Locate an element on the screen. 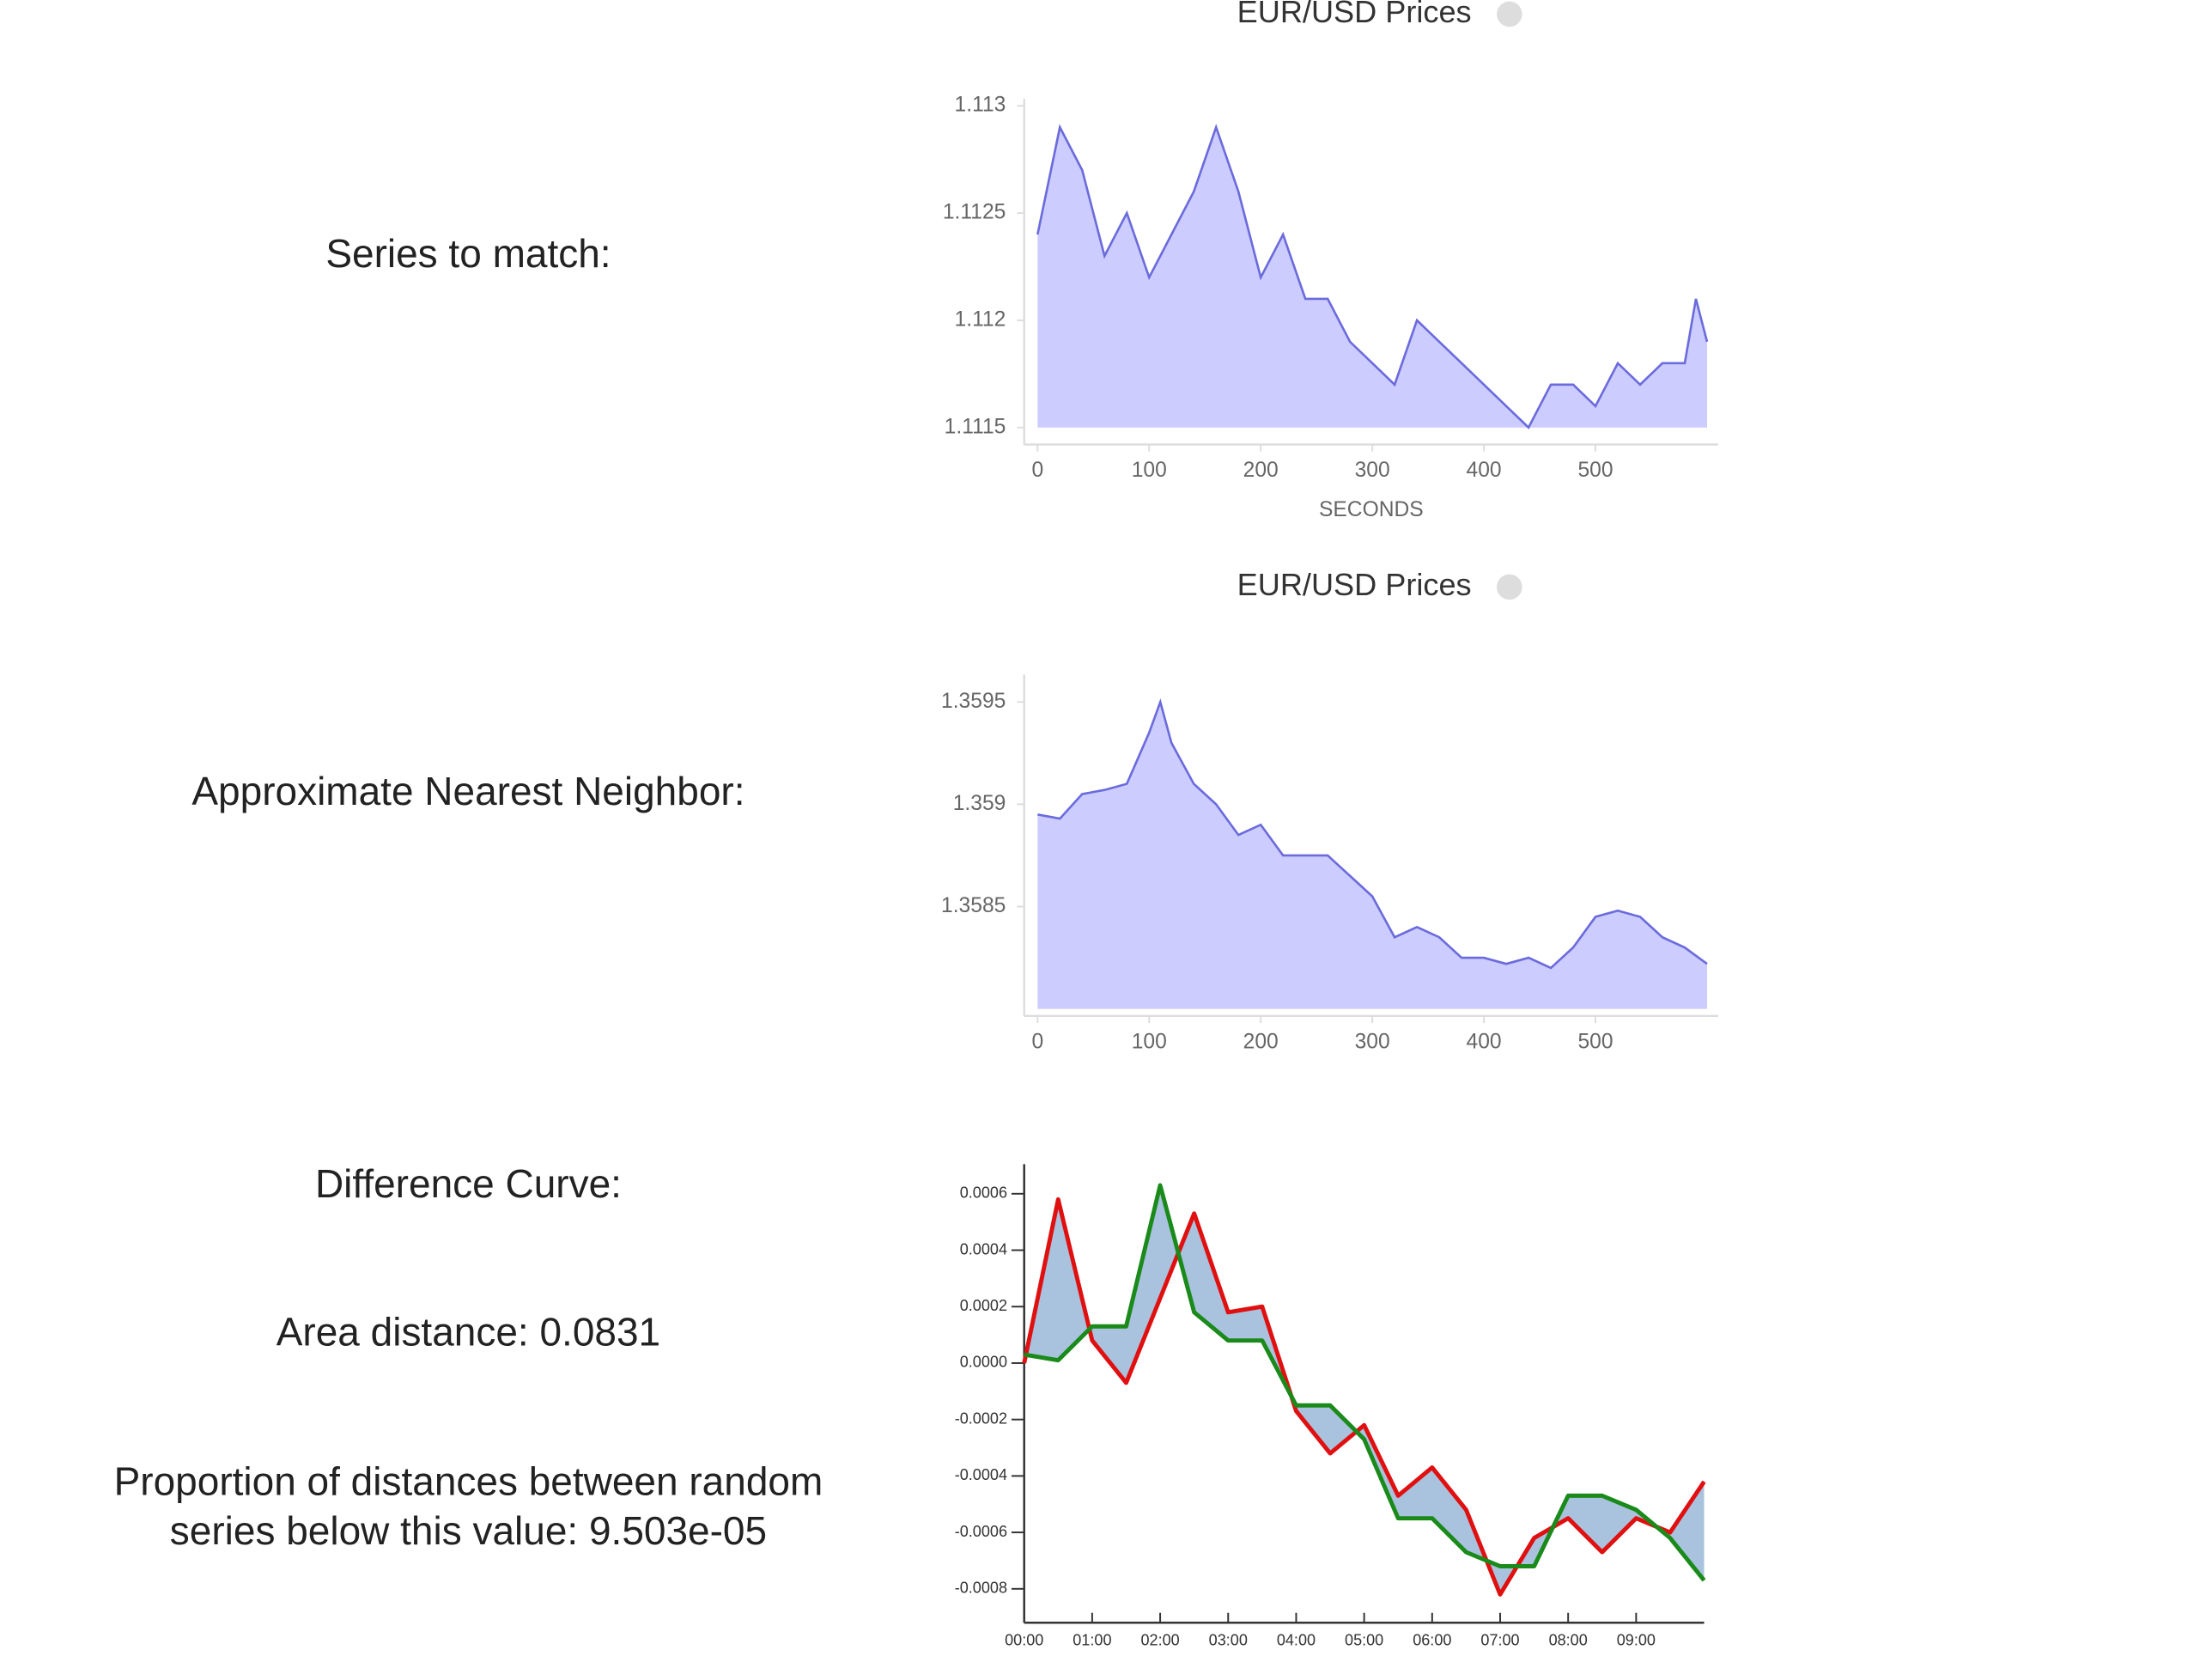  y-tick-label: 0.0000 is located at coordinates (984, 1362).